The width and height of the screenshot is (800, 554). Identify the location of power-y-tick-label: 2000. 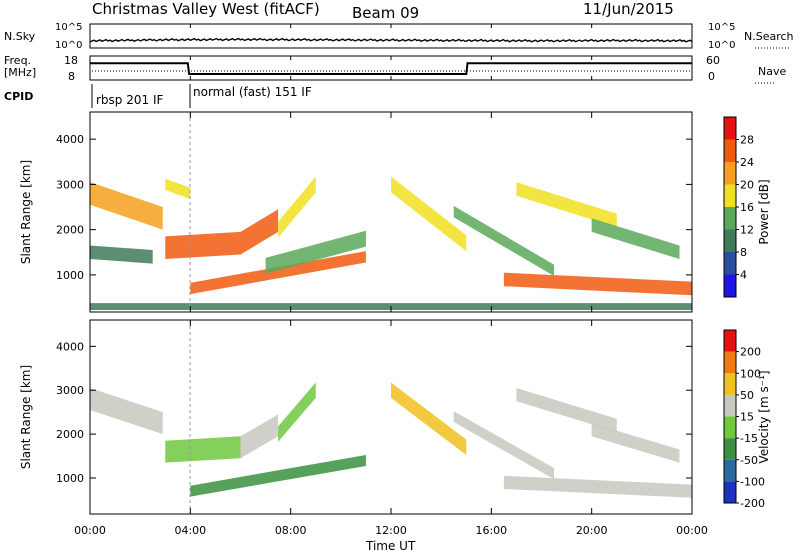
(70, 230).